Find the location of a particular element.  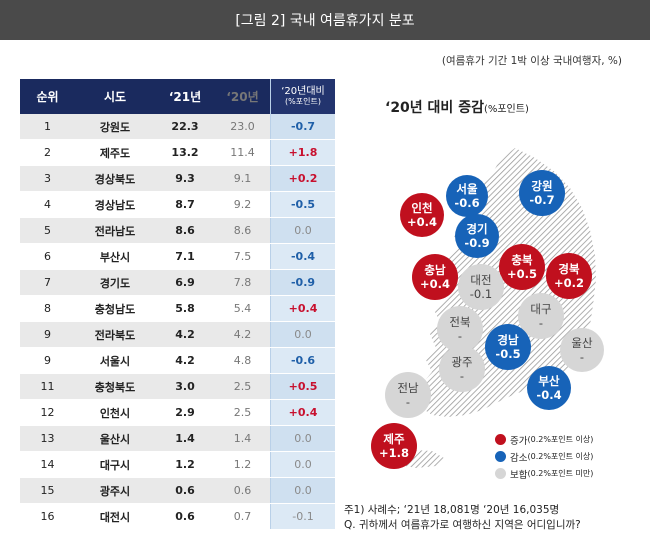

bubble-gyeongnam: 경남 -0.5 is located at coordinates (508, 347).